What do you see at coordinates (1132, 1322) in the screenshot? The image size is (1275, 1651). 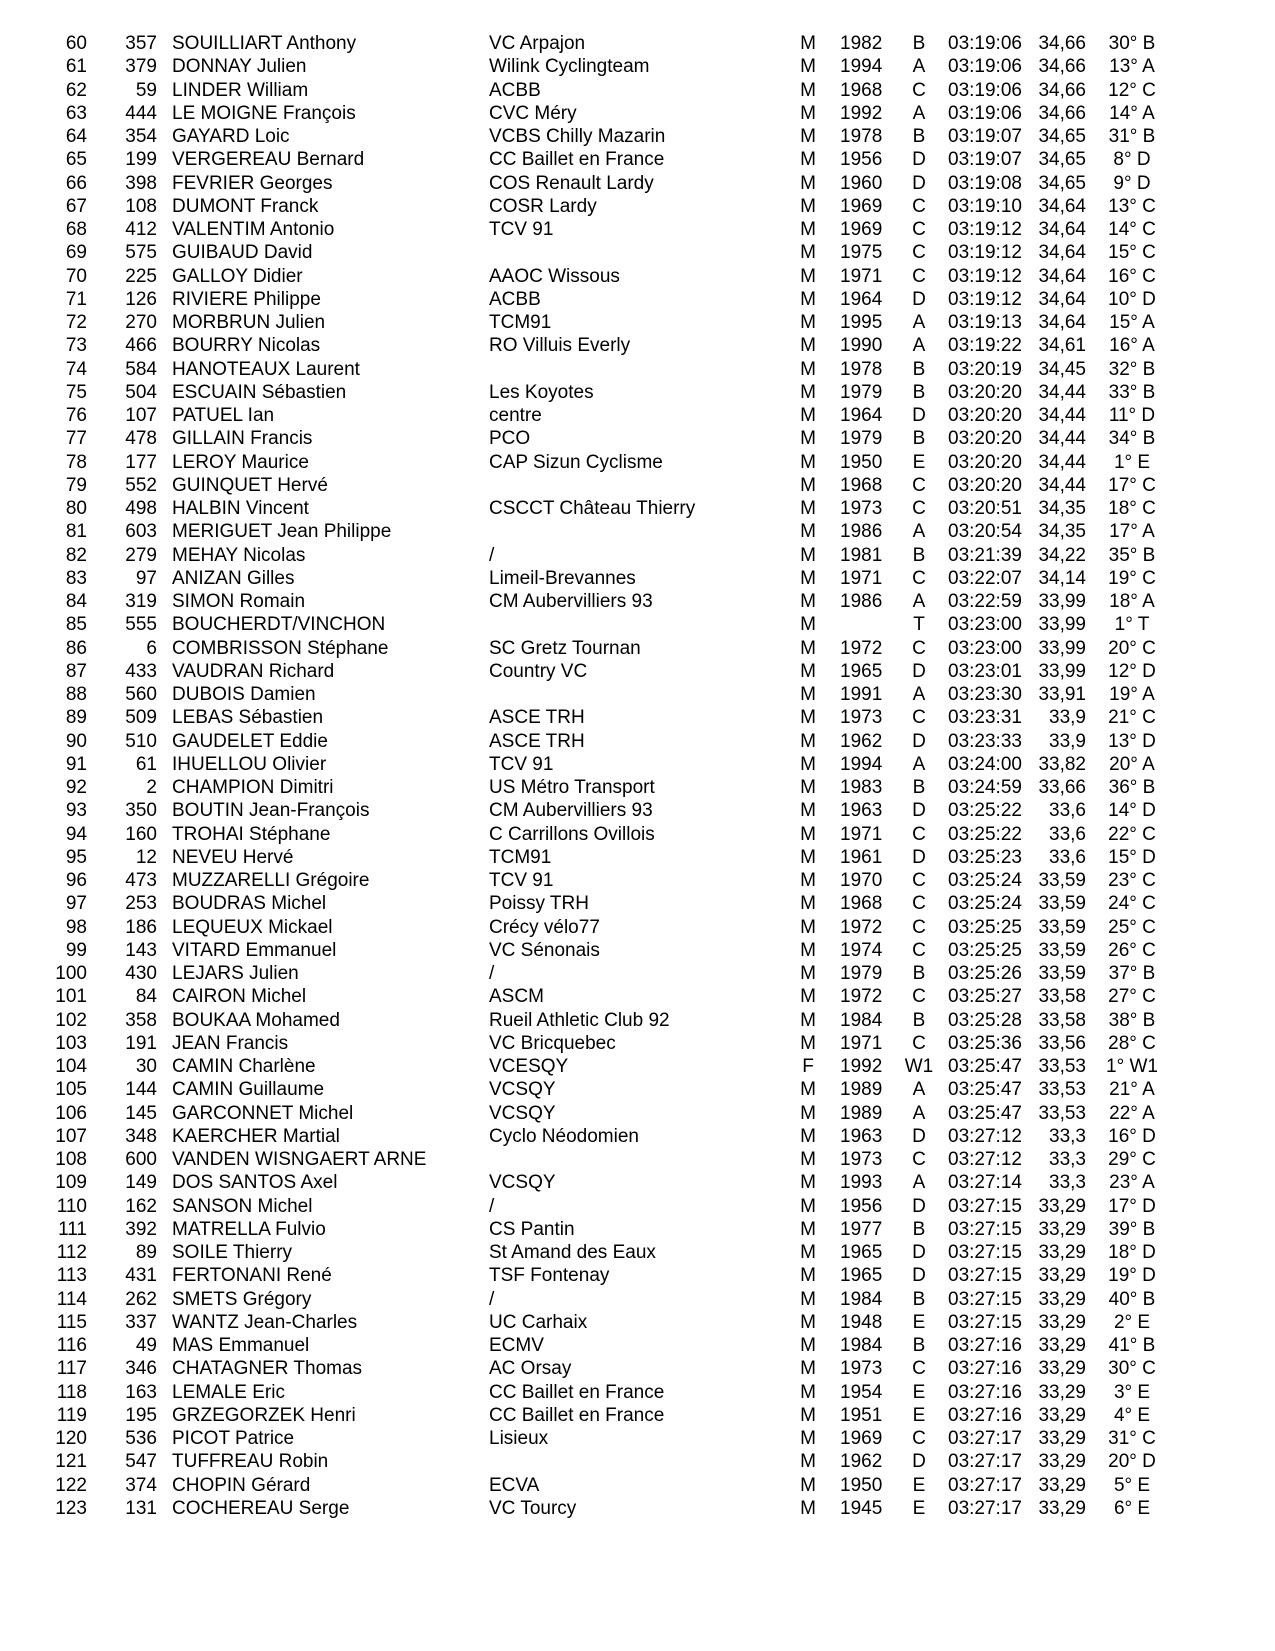 I see `category-place-cell: 2° E` at bounding box center [1132, 1322].